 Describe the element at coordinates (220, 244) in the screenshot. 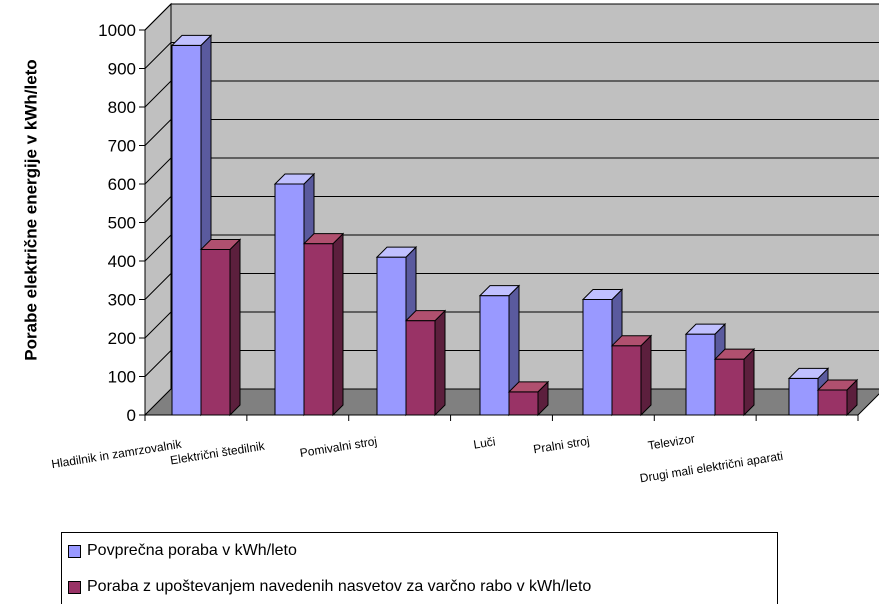

I see `bar-series-2-1-top` at that location.